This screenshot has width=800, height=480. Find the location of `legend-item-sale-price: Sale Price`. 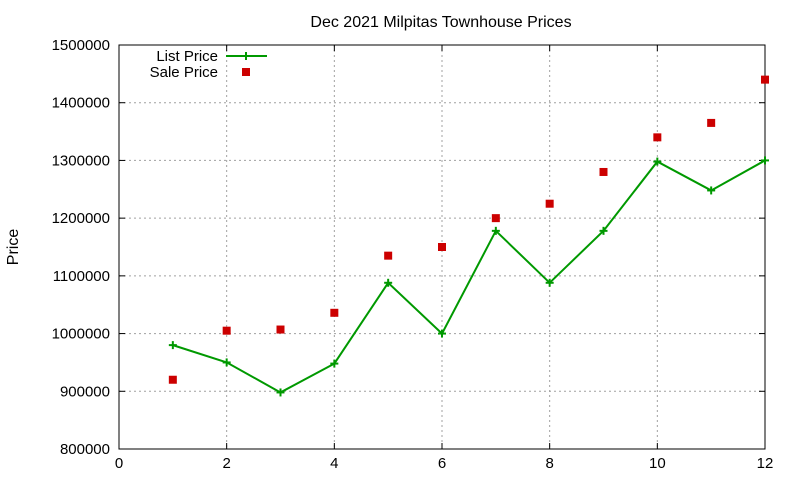

legend-item-sale-price: Sale Price is located at coordinates (200, 72).